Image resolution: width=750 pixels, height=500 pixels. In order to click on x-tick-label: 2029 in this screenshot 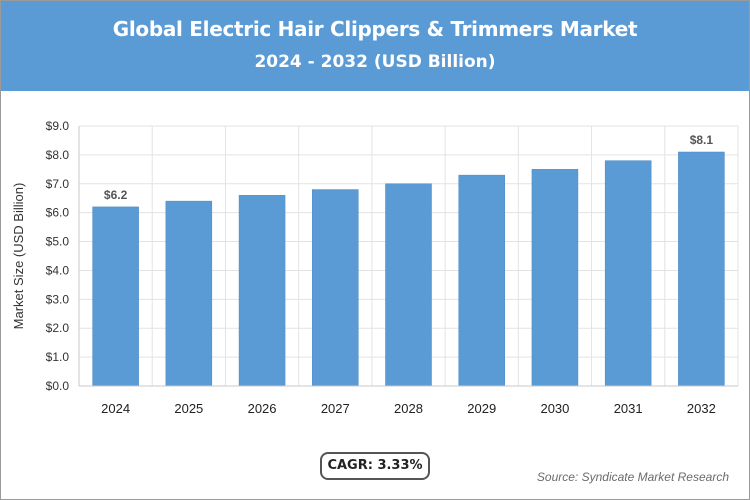, I will do `click(481, 408)`.